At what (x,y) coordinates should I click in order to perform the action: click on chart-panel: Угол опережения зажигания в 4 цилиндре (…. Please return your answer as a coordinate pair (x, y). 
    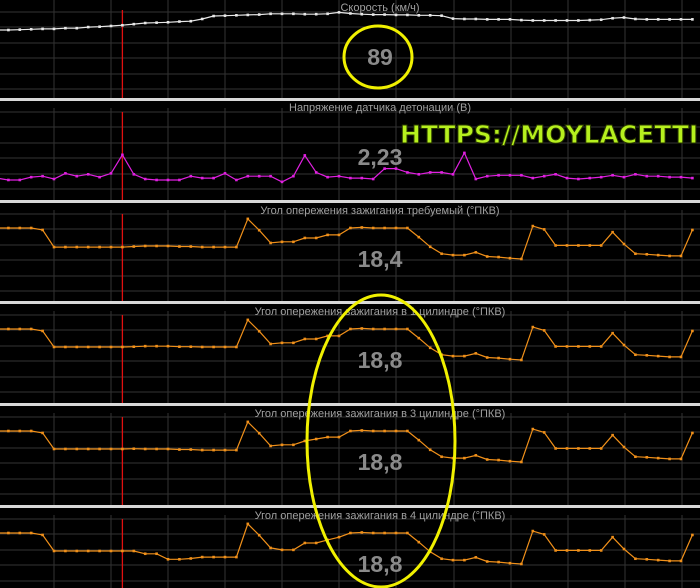
    Looking at the image, I should click on (350, 549).